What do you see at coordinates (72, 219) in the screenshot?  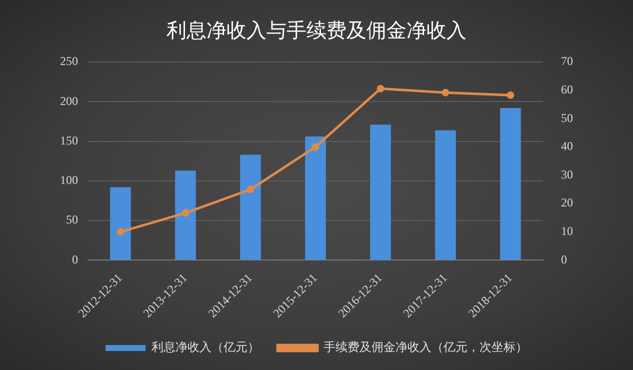 I see `y-tick-label: 50` at bounding box center [72, 219].